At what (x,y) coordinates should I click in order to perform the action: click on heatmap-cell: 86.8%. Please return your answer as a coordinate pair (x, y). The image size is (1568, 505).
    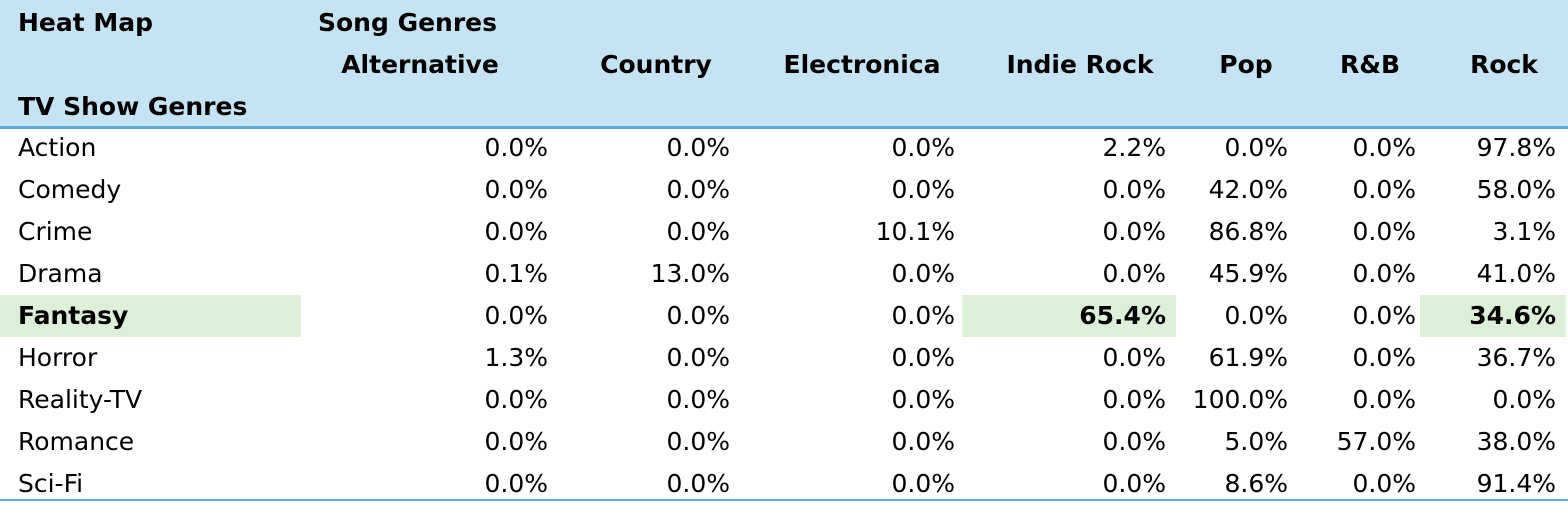
    Looking at the image, I should click on (1248, 231).